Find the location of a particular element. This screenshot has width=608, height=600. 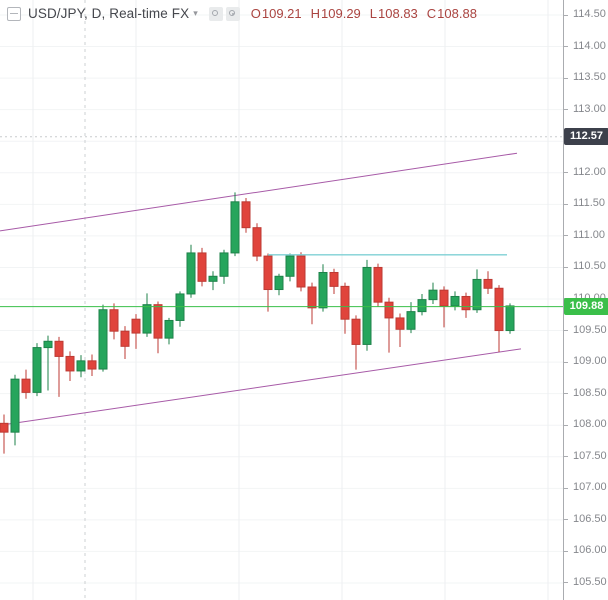

price-tick-label: 114.50 is located at coordinates (589, 14).